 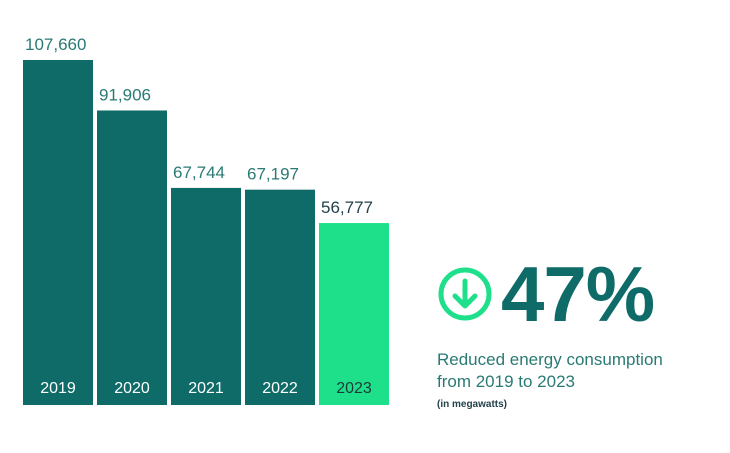 What do you see at coordinates (206, 388) in the screenshot?
I see `category-label-2021: 2021` at bounding box center [206, 388].